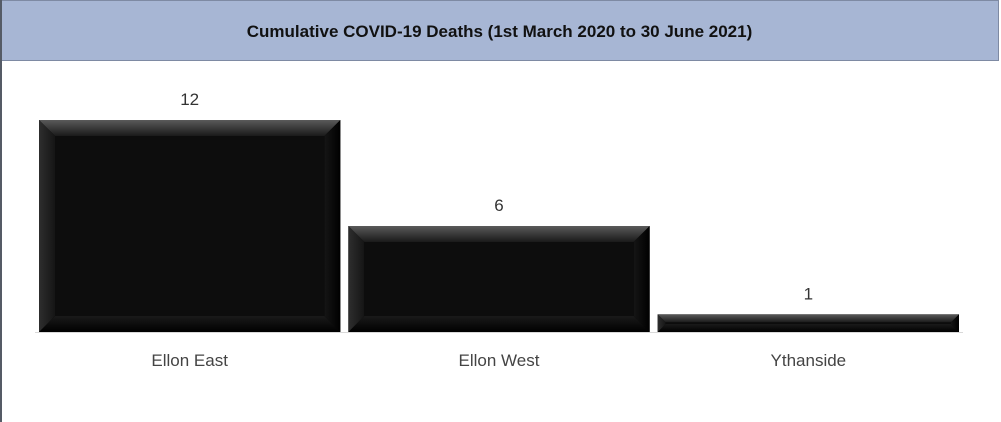 The image size is (1001, 422). What do you see at coordinates (499, 360) in the screenshot?
I see `x-tick-label: Ellon West` at bounding box center [499, 360].